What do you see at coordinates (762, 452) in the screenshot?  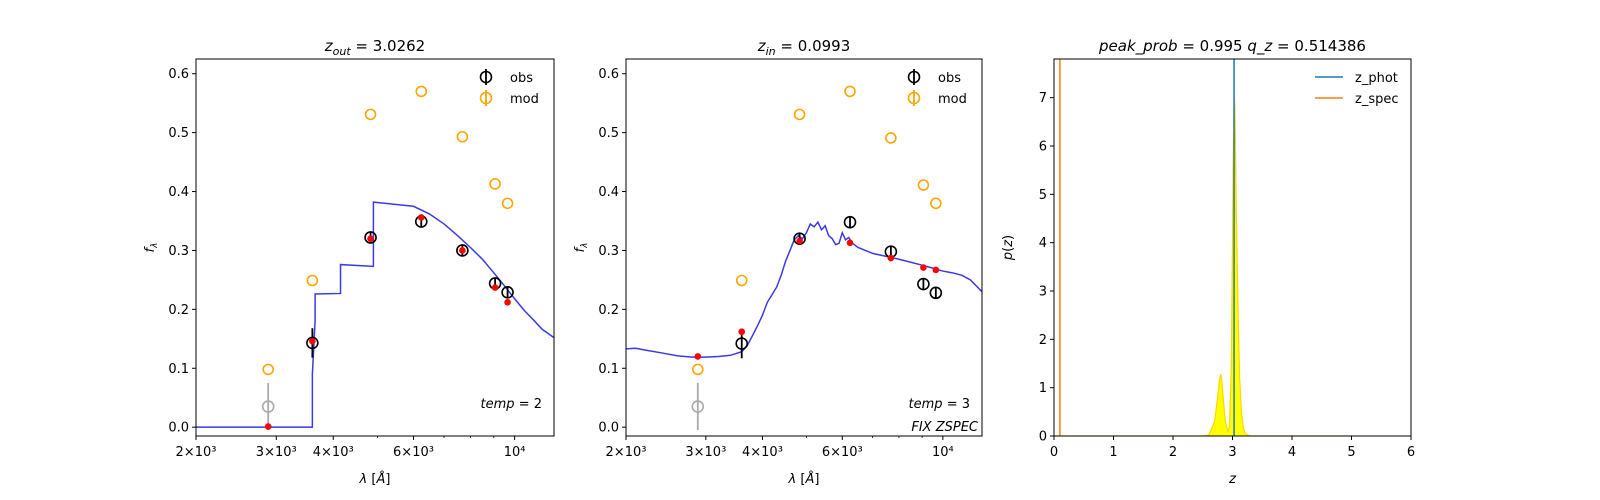 I see `x-tick-label: 4×10³` at bounding box center [762, 452].